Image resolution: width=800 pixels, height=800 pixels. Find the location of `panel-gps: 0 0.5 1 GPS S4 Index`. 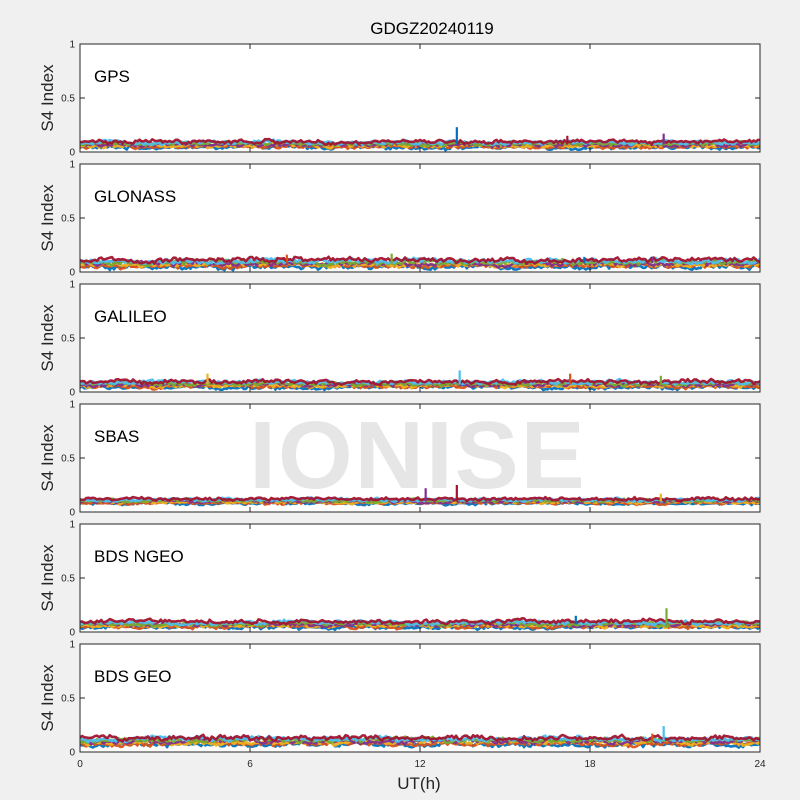

panel-gps: 0 0.5 1 GPS S4 Index is located at coordinates (399, 99).